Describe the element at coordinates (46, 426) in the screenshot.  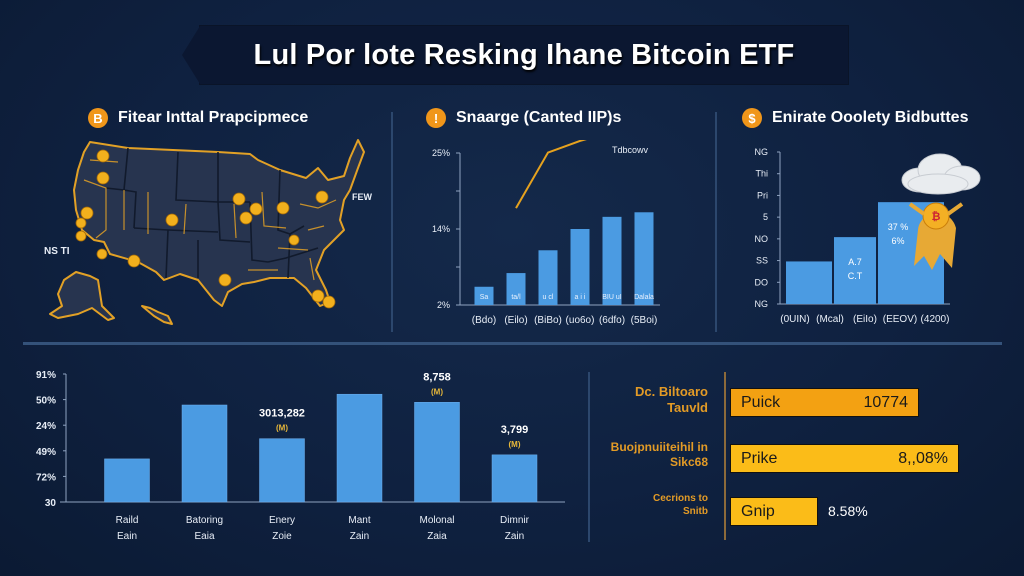
I see `y-tick-label: 24%` at that location.